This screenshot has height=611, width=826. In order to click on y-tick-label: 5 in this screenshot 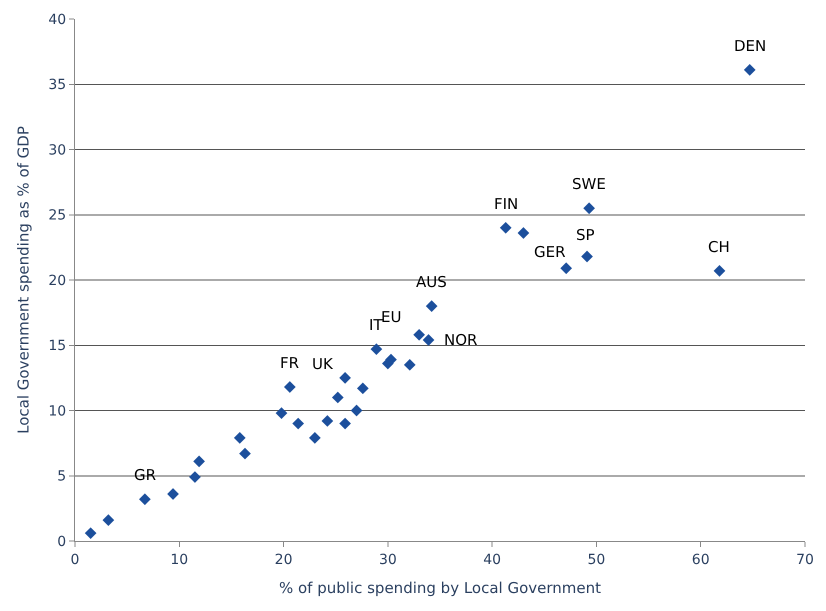, I will do `click(61, 476)`.